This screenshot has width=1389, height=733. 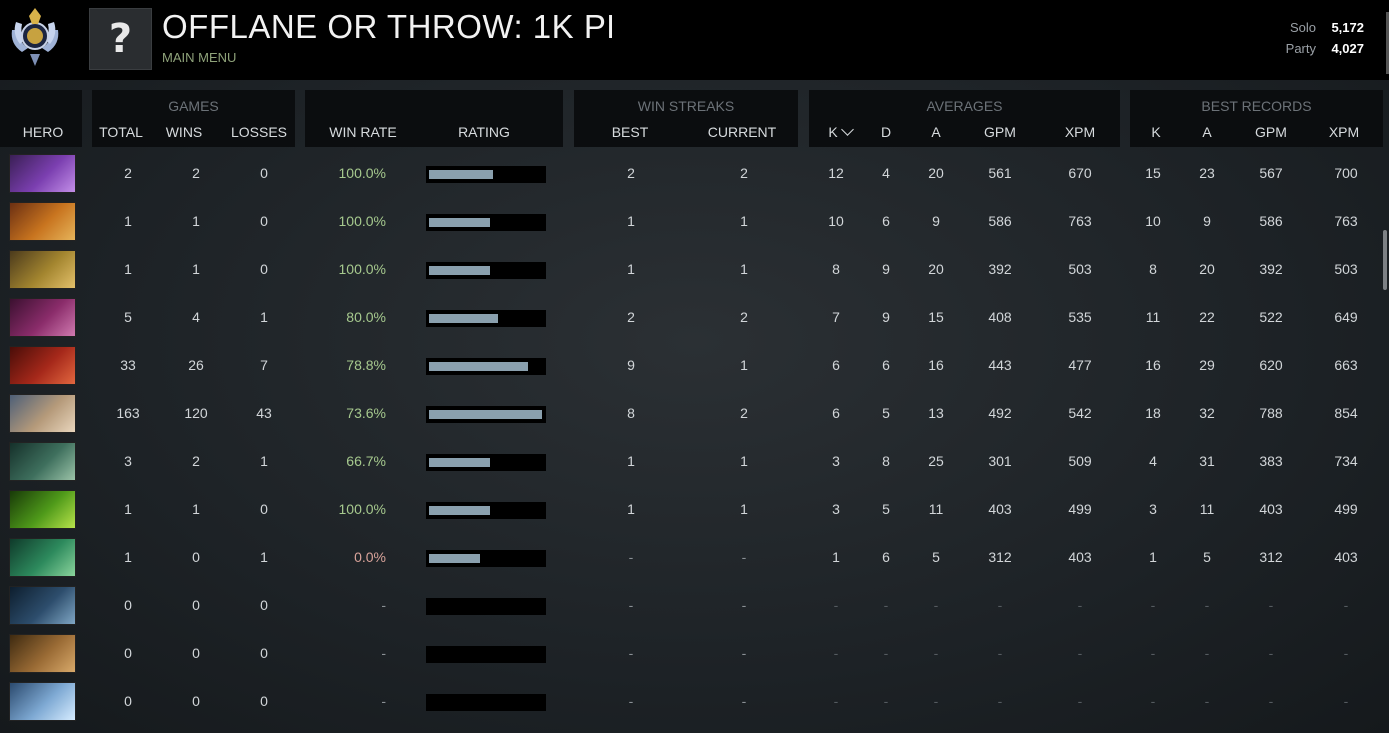 What do you see at coordinates (1000, 317) in the screenshot?
I see `cell-avg-gpm: 408` at bounding box center [1000, 317].